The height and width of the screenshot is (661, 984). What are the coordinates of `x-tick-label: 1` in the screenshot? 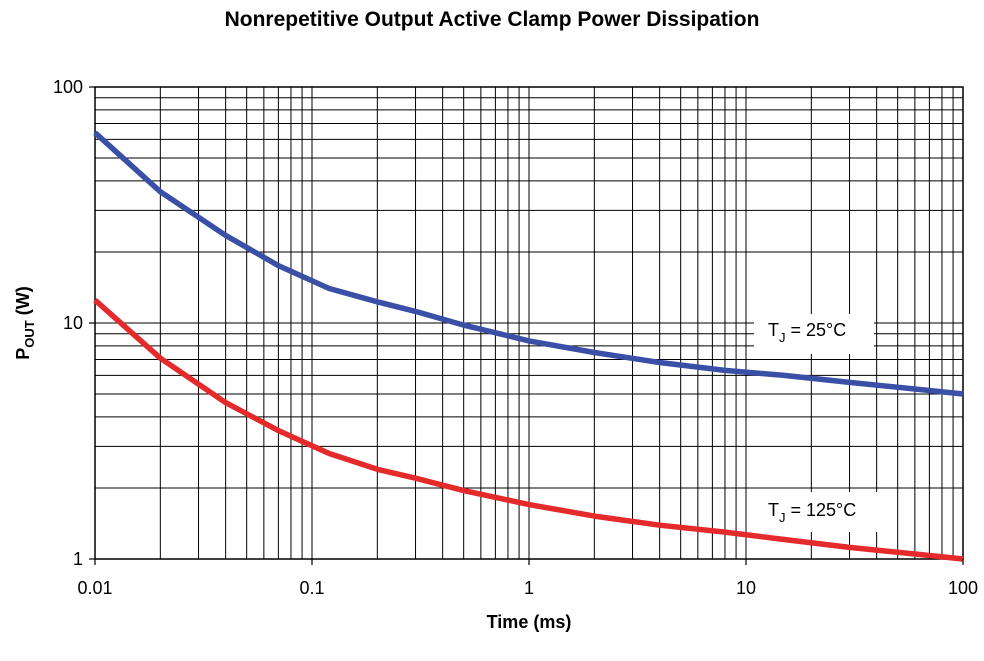 It's located at (529, 588).